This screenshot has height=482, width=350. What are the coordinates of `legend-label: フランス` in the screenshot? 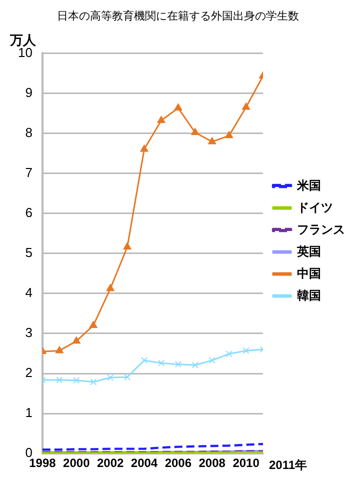 It's located at (321, 229).